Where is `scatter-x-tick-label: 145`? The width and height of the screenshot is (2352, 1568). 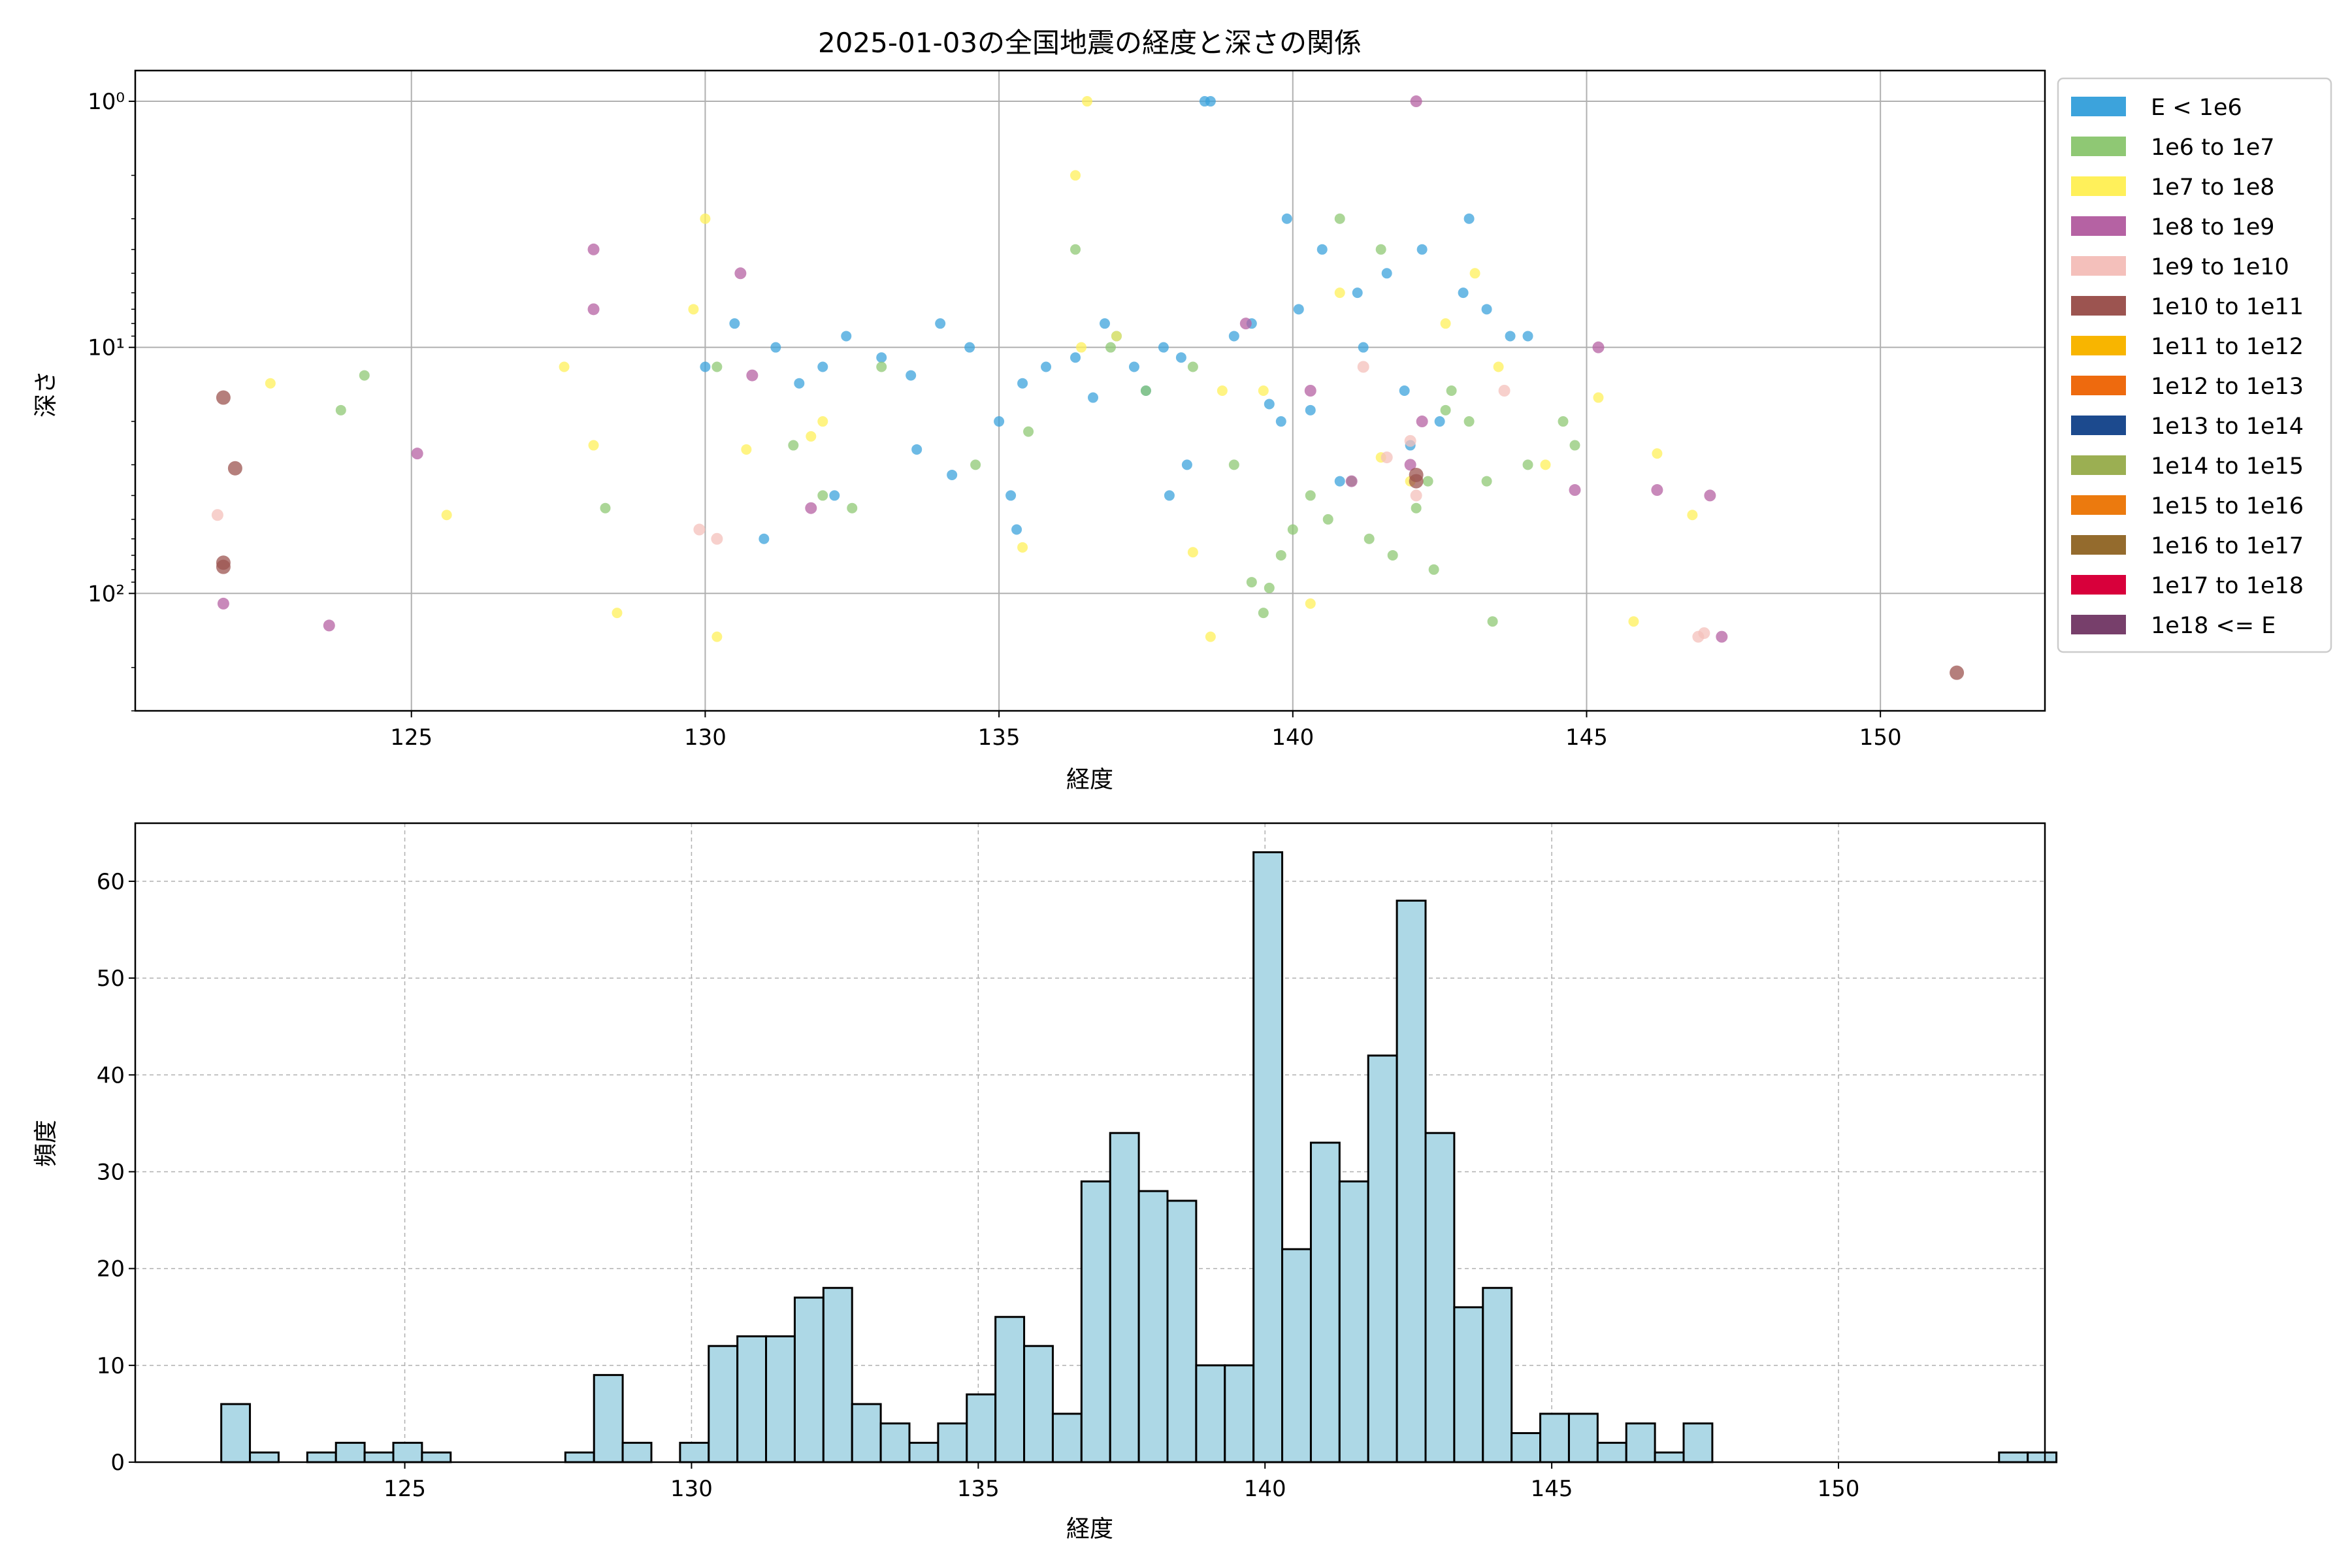
scatter-x-tick-label: 145 is located at coordinates (1586, 738).